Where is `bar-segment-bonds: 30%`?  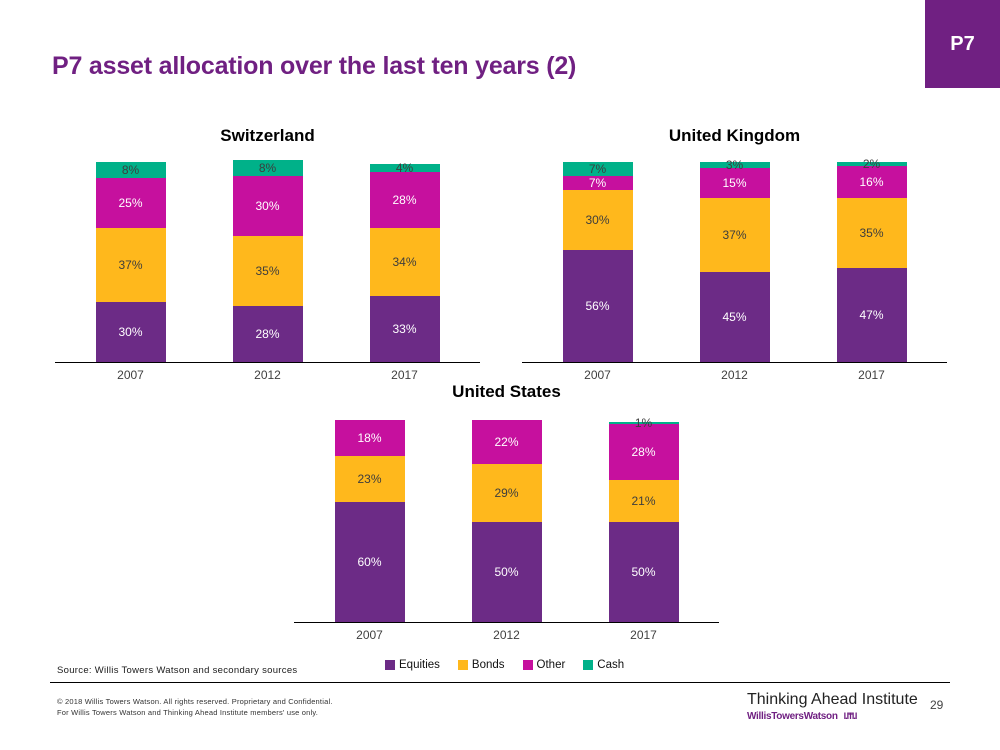
bar-segment-bonds: 30% is located at coordinates (597, 220).